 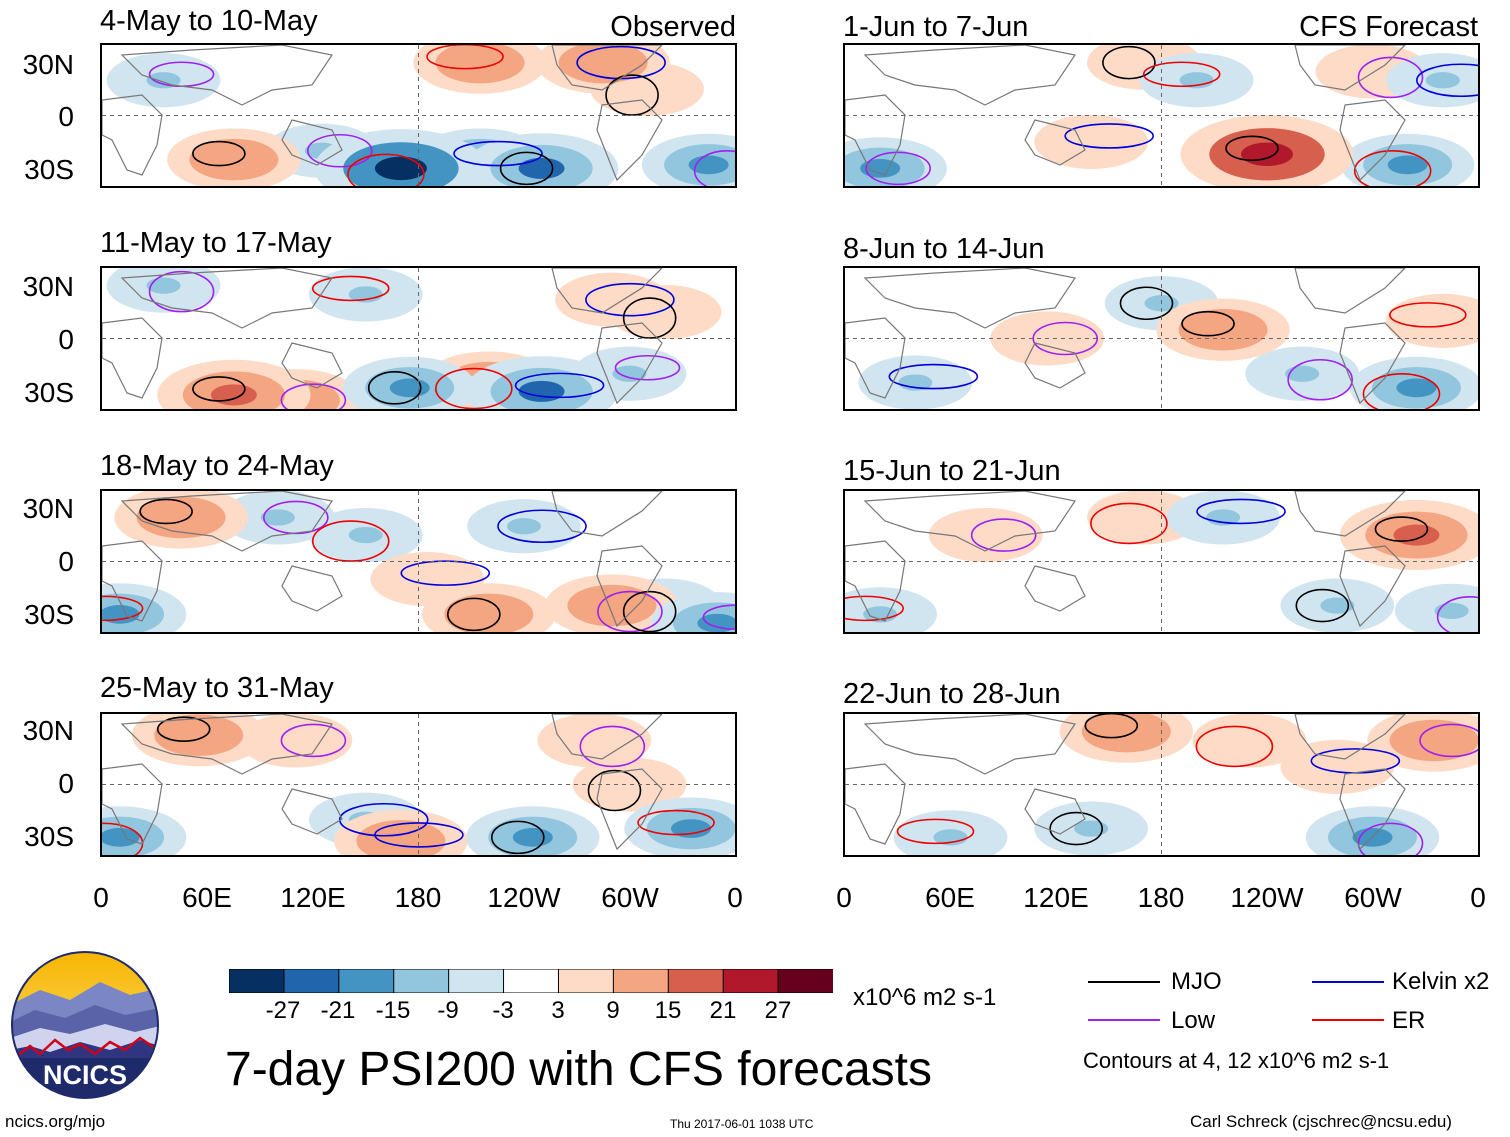 What do you see at coordinates (778, 1010) in the screenshot?
I see `colorbar-label: 27` at bounding box center [778, 1010].